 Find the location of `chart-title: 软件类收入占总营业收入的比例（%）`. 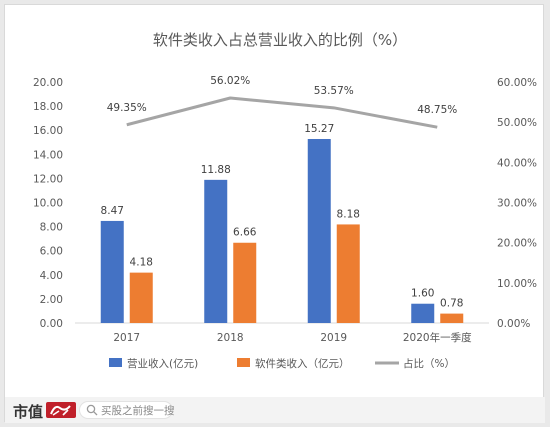

chart-title: 软件类收入占总营业收入的比例（%） is located at coordinates (280, 40).